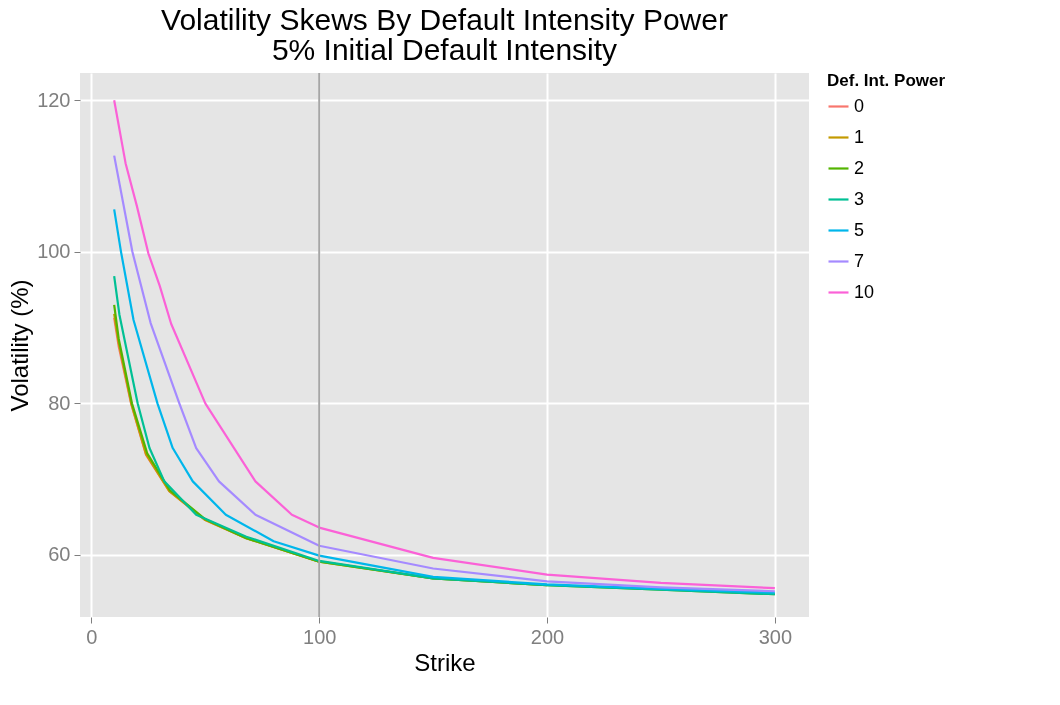 Image resolution: width=1060 pixels, height=705 pixels. I want to click on y-tick-label: 80, so click(59, 402).